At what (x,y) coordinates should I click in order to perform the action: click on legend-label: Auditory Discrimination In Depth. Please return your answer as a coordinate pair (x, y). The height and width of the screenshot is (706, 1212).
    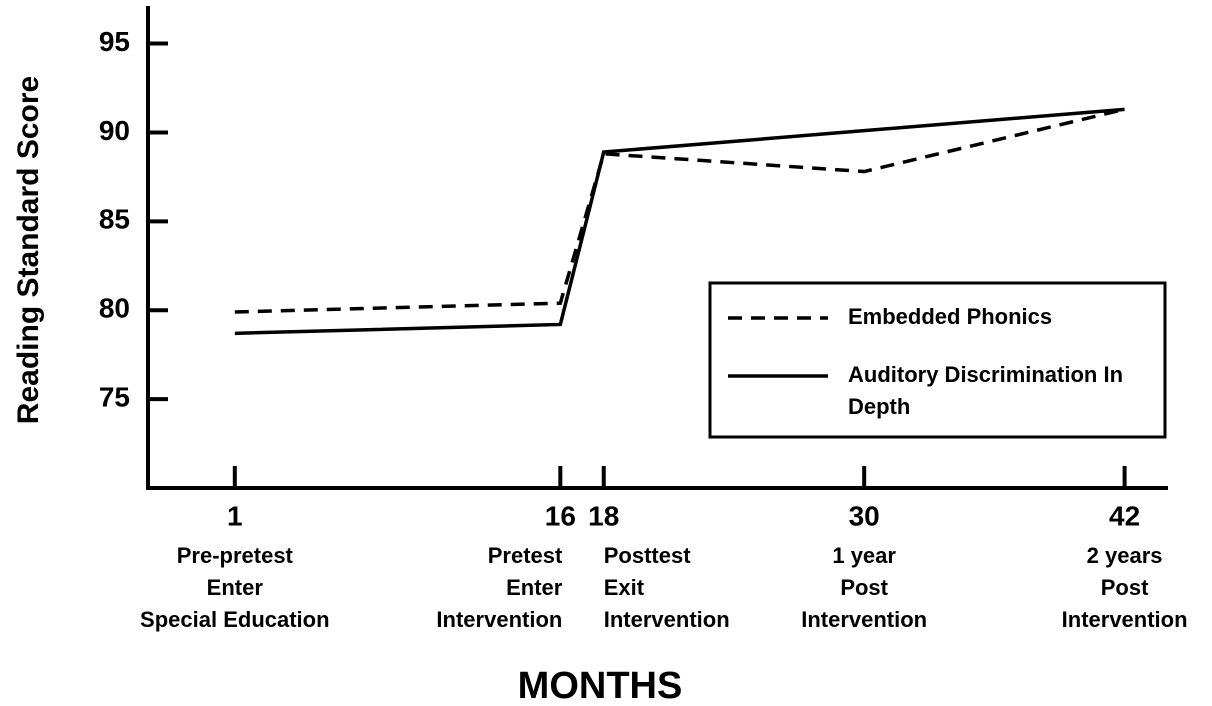
    Looking at the image, I should click on (986, 390).